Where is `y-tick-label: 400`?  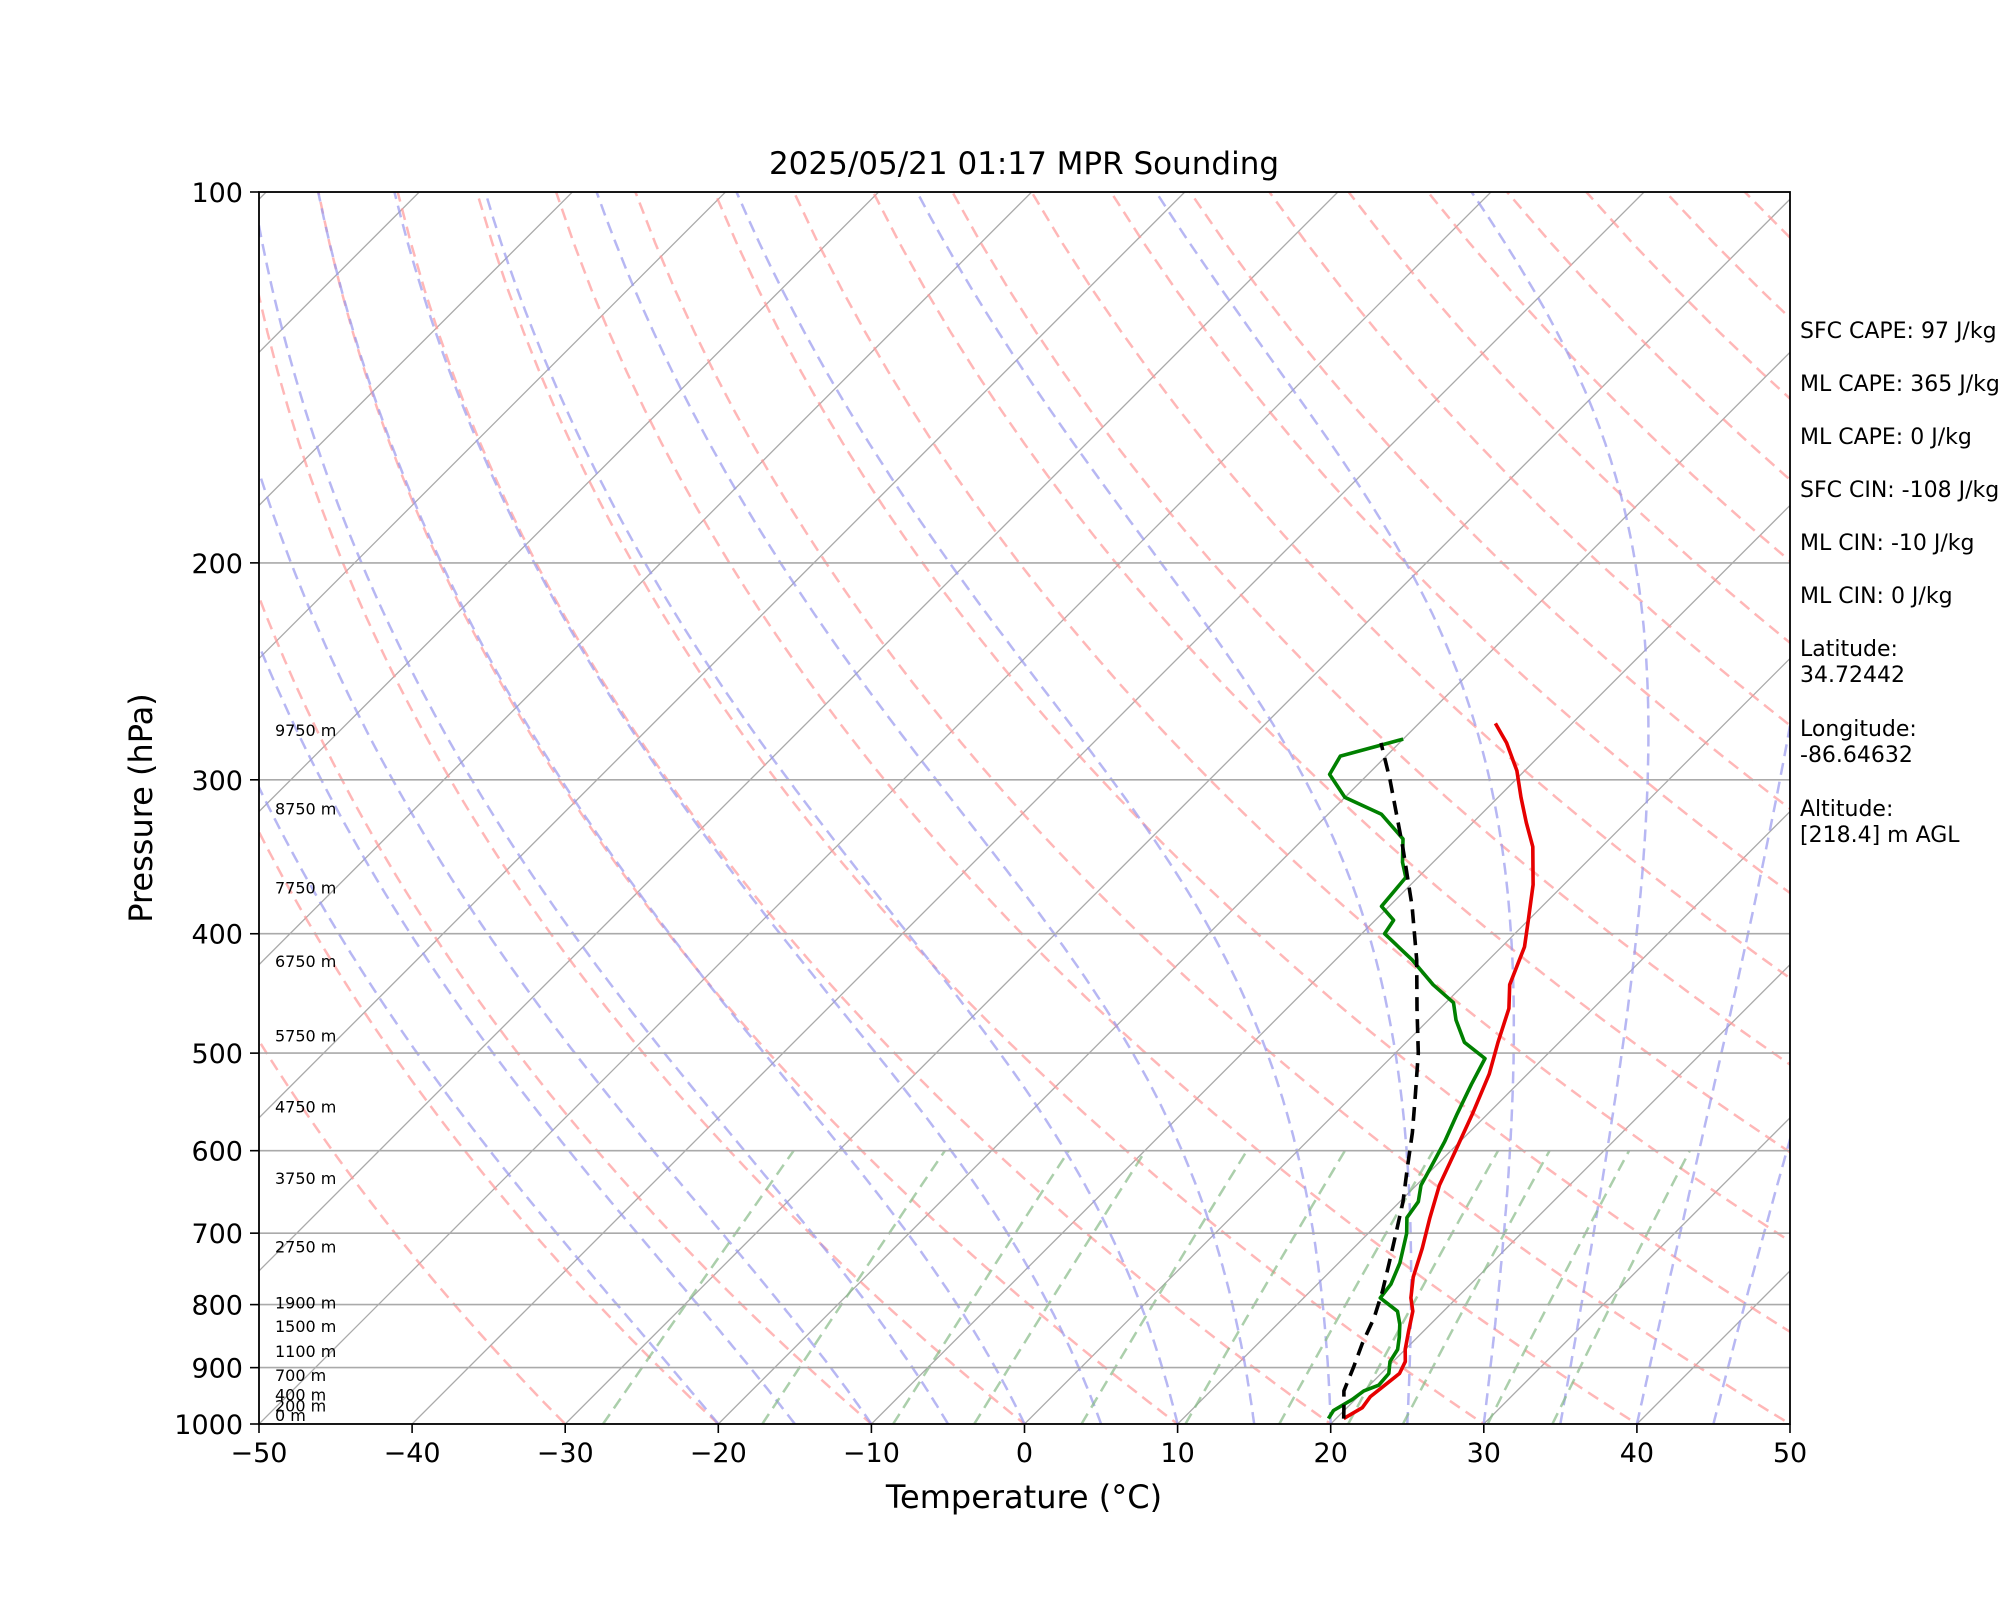
y-tick-label: 400 is located at coordinates (217, 935).